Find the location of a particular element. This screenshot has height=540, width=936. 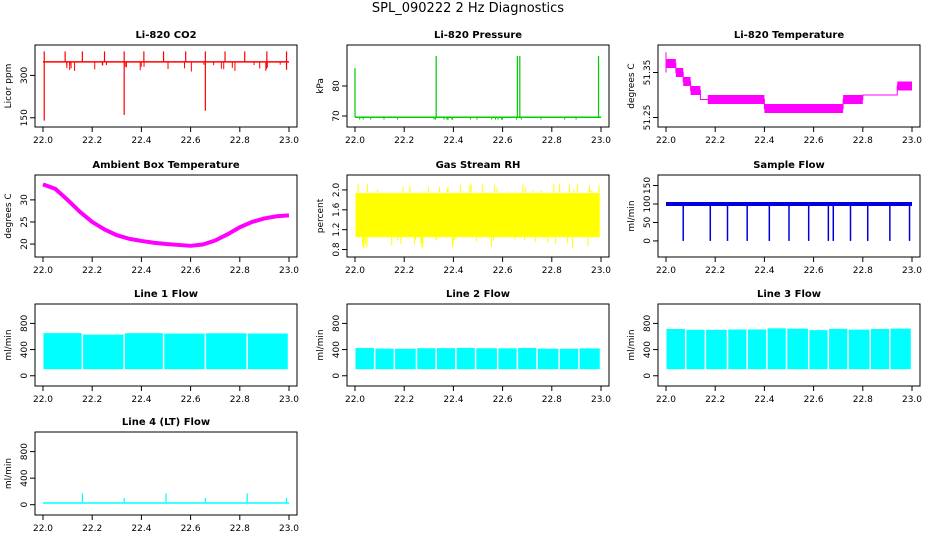

series-line1 is located at coordinates (165, 351).